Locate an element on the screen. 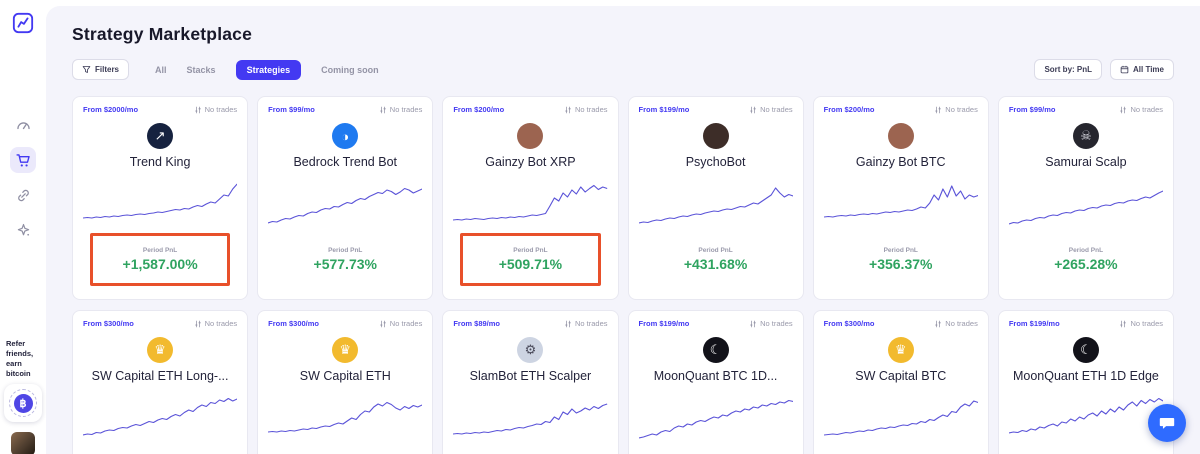  strategy-card: From $300/mo No trades ♛ SW Capital BTC is located at coordinates (900, 382).